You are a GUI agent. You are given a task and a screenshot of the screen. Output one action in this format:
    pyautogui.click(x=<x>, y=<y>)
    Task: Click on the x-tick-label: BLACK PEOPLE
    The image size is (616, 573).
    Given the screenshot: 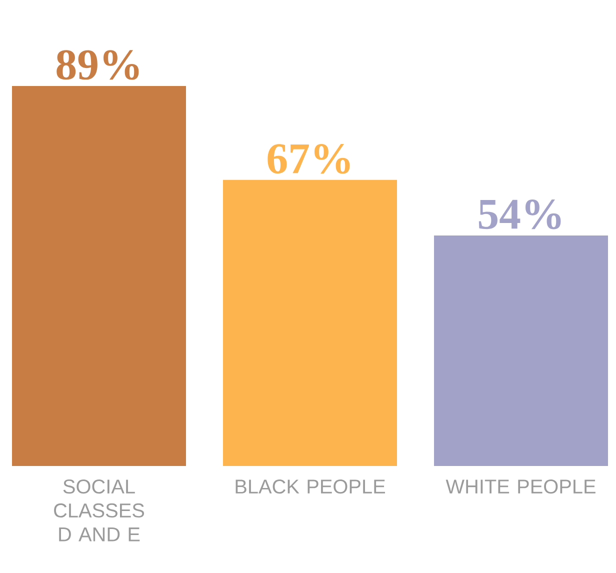 What is the action you would take?
    pyautogui.click(x=310, y=487)
    